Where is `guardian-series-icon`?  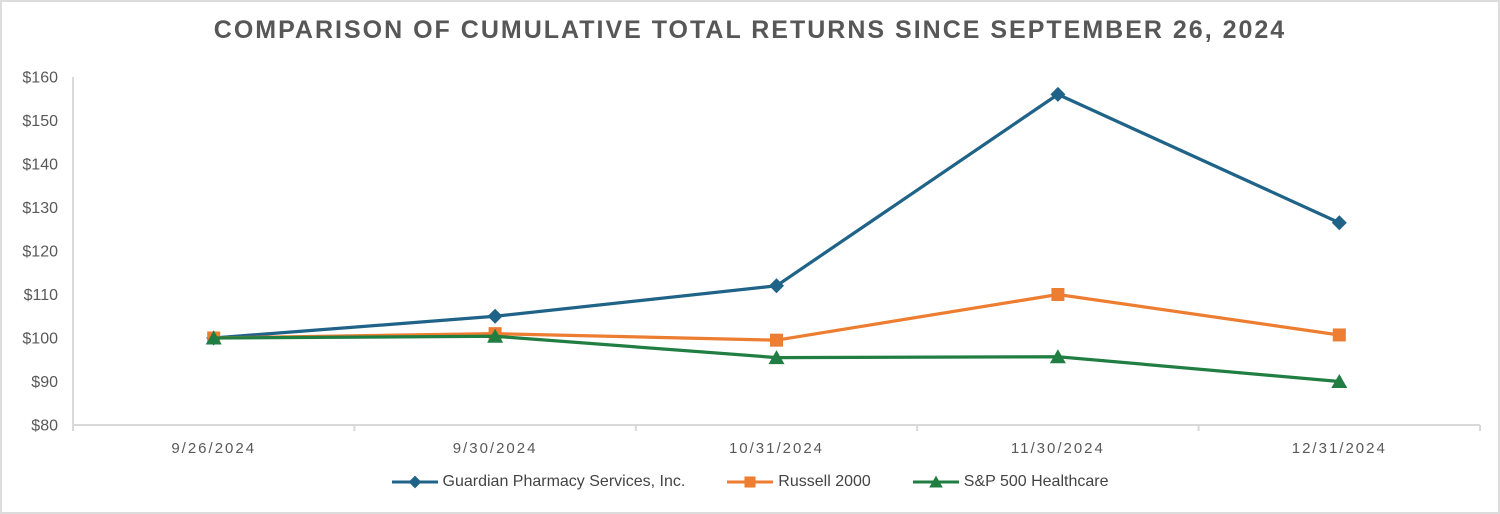 guardian-series-icon is located at coordinates (414, 482).